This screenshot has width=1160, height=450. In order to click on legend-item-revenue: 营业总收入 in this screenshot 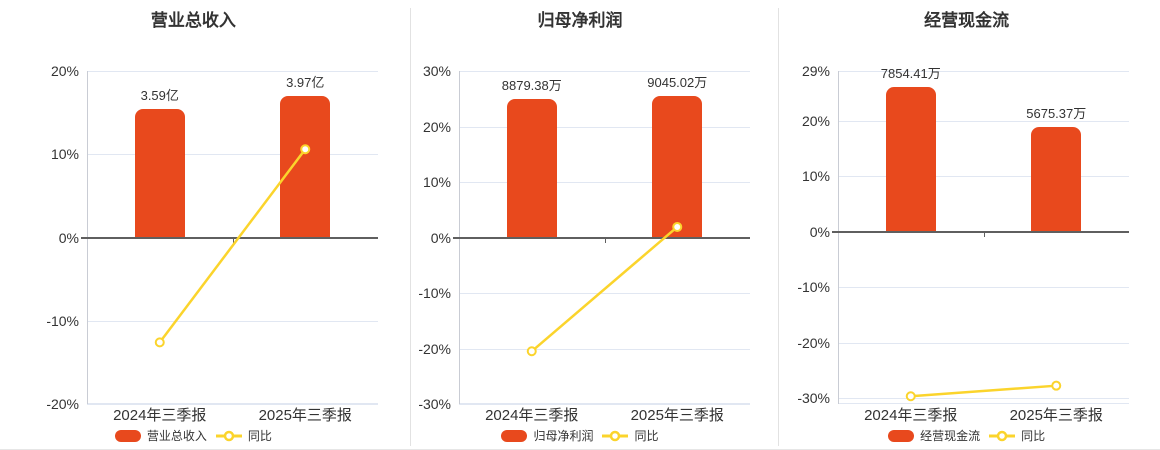, I will do `click(160, 436)`.